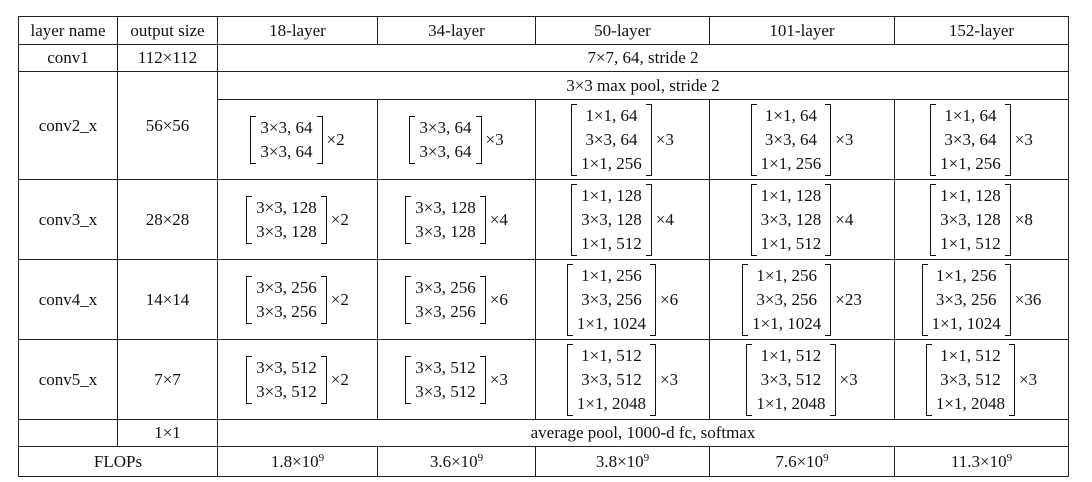  I want to click on flops-50: 3.8×109, so click(622, 461).